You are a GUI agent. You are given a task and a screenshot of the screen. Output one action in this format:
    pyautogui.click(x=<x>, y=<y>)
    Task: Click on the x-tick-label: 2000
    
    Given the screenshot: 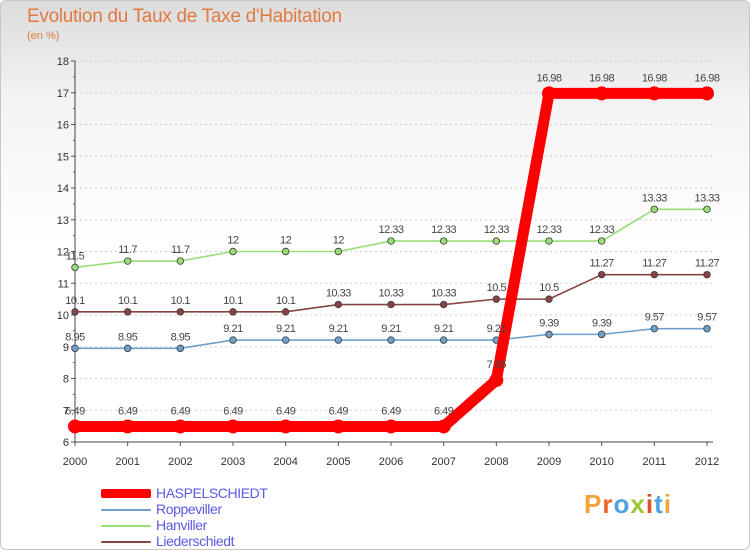 What is the action you would take?
    pyautogui.click(x=75, y=462)
    